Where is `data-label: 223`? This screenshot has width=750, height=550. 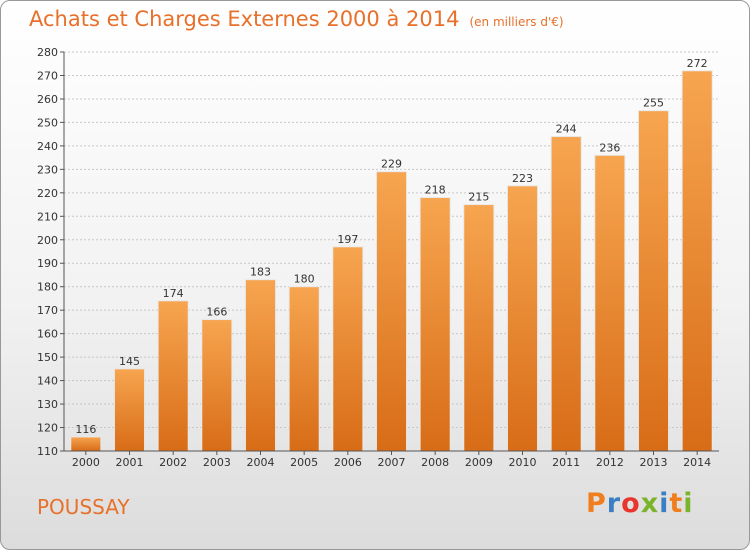
data-label: 223 is located at coordinates (522, 178).